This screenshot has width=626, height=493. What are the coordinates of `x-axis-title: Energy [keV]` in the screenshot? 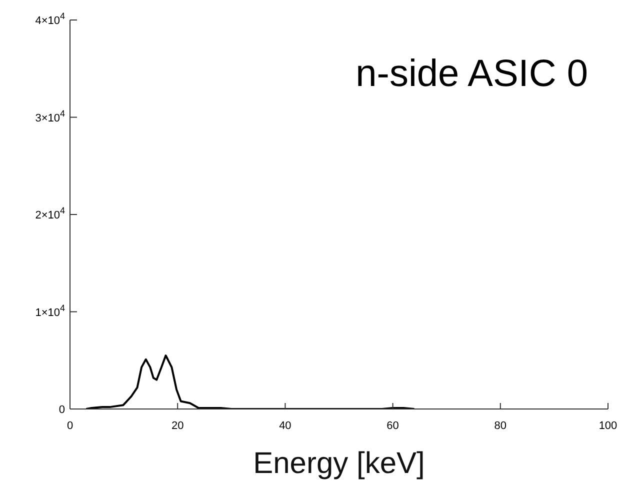 It's located at (339, 463).